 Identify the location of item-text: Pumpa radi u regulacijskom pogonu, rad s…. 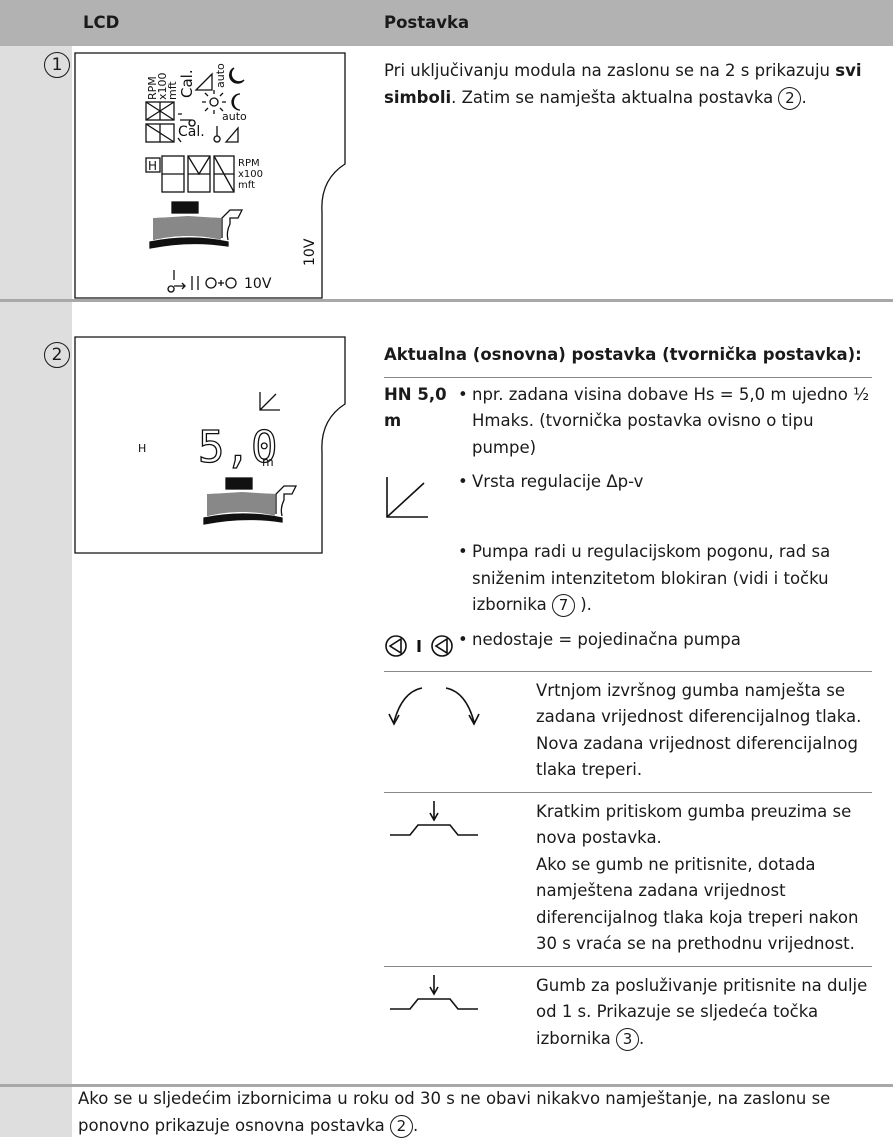
(664, 579).